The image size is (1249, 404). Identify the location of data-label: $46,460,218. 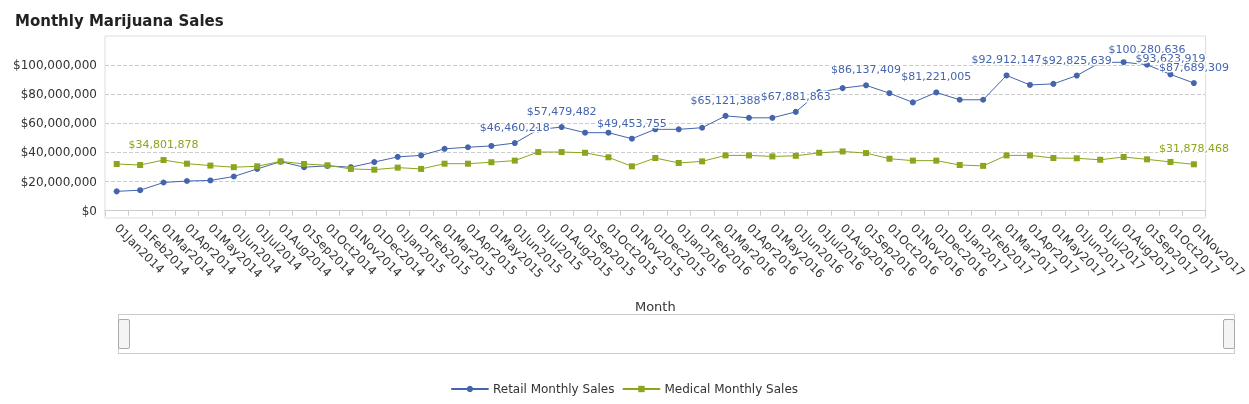
(514, 128).